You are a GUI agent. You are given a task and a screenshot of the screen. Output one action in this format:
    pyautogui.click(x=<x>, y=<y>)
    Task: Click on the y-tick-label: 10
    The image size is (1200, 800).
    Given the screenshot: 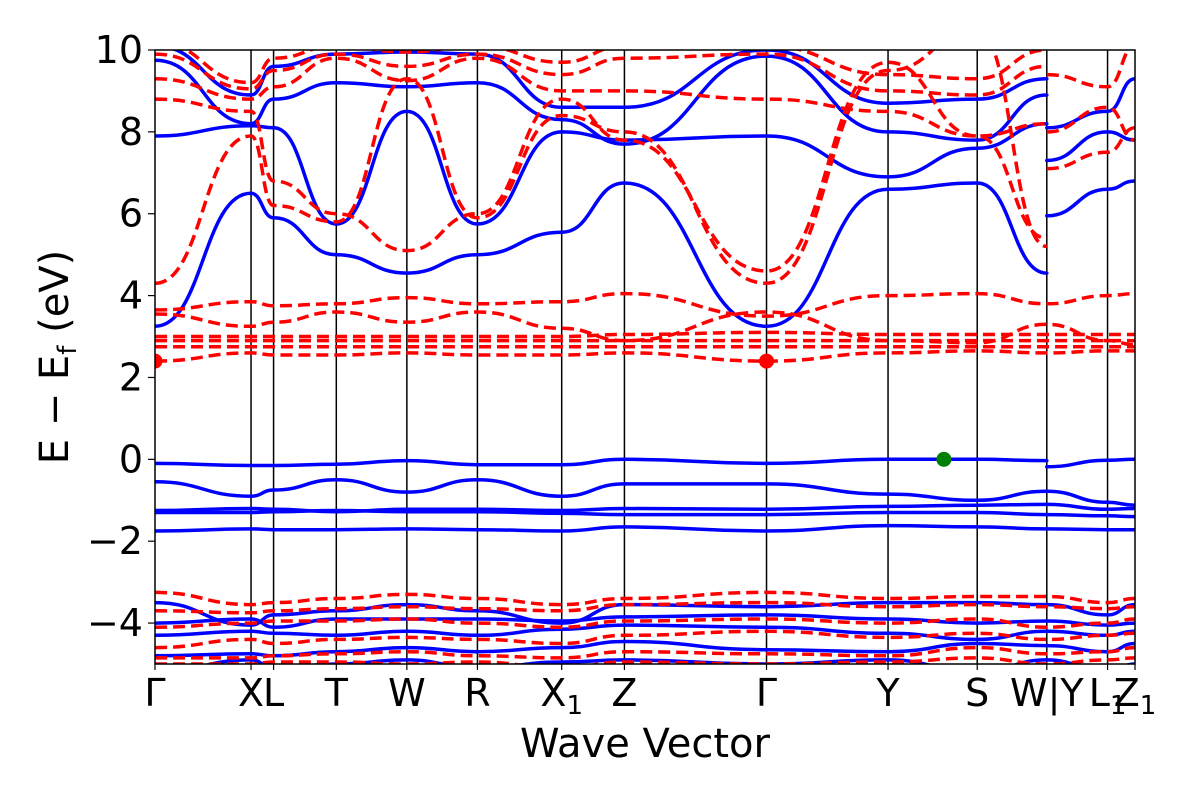 What is the action you would take?
    pyautogui.click(x=119, y=50)
    